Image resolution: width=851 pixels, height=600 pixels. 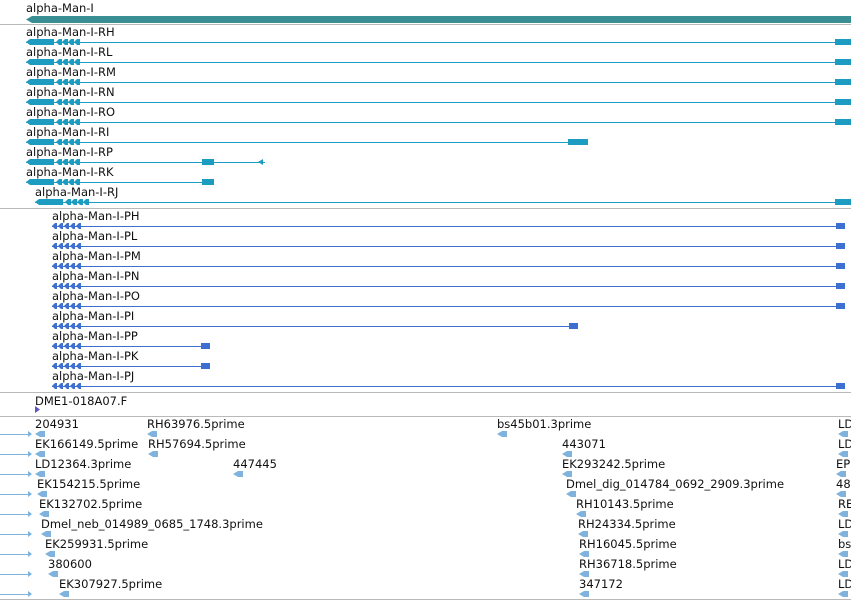 I want to click on est-label: RH16045.5prime, so click(x=628, y=544).